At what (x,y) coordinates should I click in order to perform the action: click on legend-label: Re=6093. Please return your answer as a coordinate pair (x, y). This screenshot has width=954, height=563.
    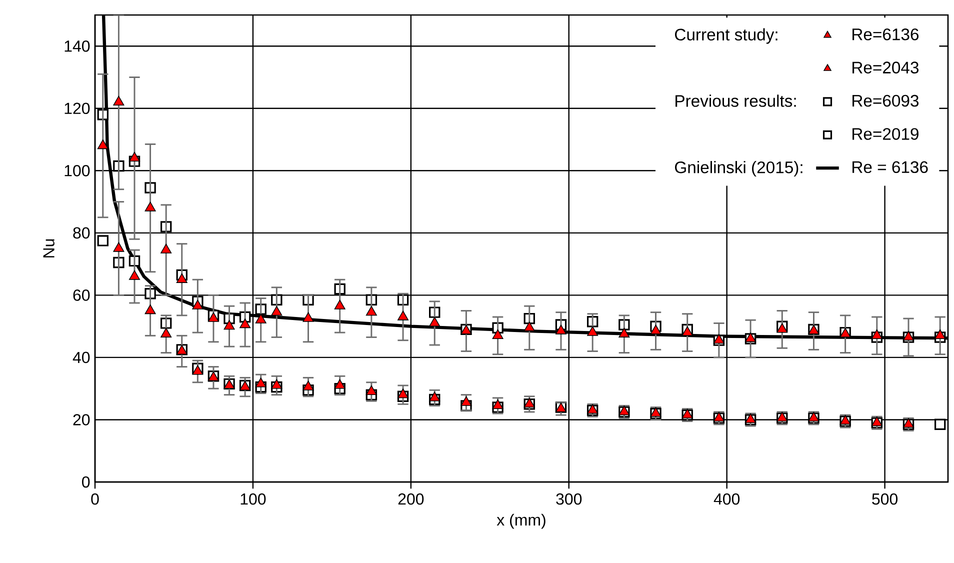
    Looking at the image, I should click on (885, 100).